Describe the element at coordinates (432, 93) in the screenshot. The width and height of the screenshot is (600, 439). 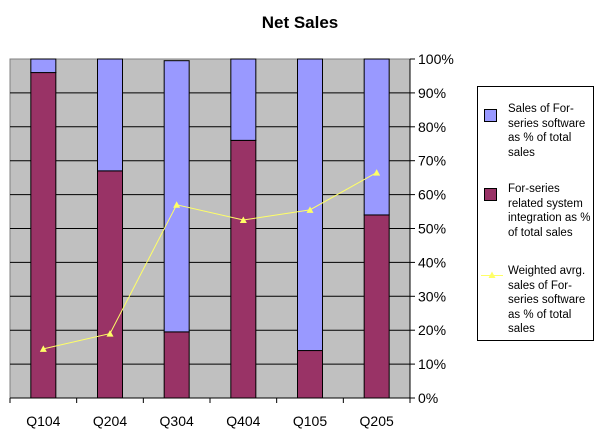
I see `y-tick-label: 90%` at that location.